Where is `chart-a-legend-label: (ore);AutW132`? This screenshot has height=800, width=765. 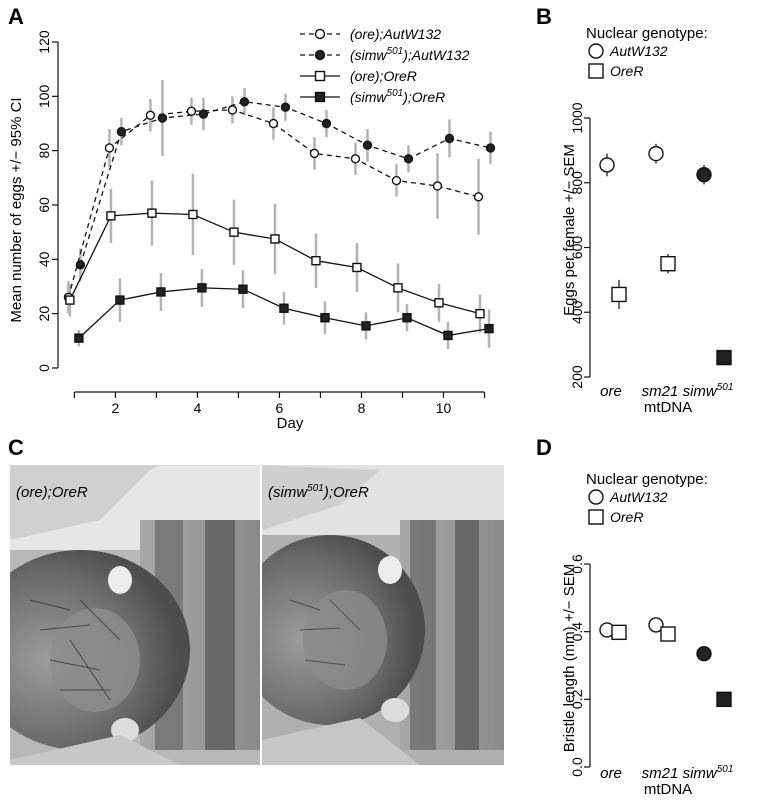 chart-a-legend-label: (ore);AutW132 is located at coordinates (395, 34).